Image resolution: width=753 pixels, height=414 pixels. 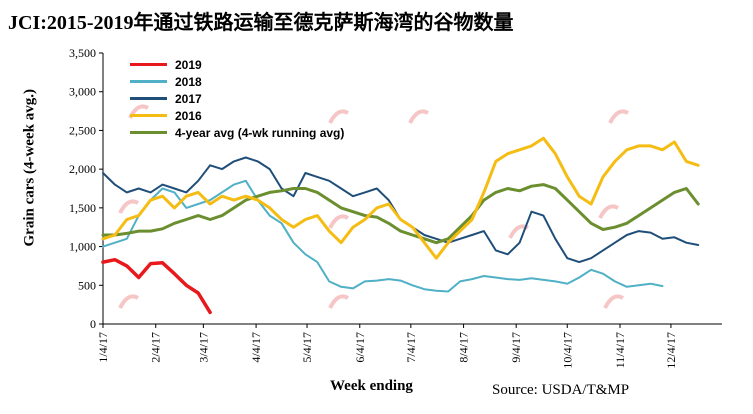 What do you see at coordinates (82, 92) in the screenshot?
I see `y-tick-label: 3,000` at bounding box center [82, 92].